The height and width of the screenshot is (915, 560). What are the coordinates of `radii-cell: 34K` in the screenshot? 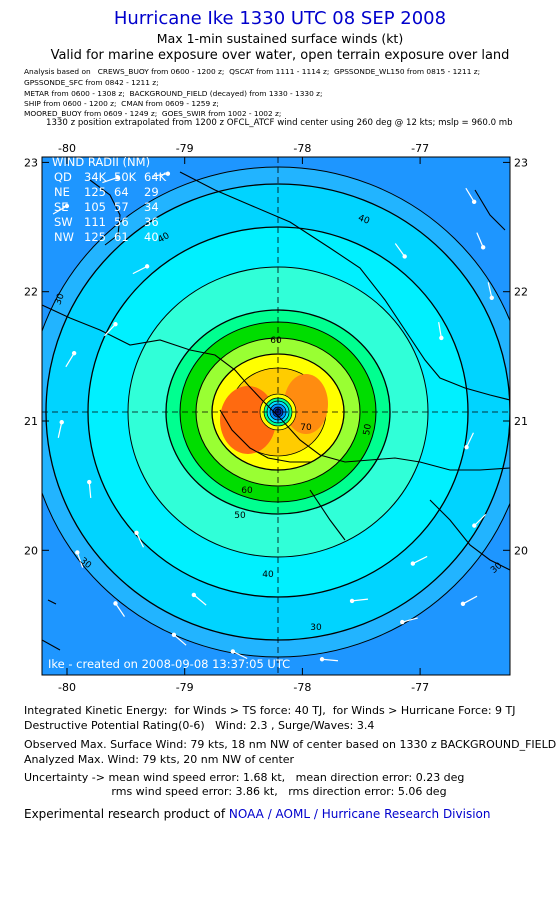 It's located at (95, 177).